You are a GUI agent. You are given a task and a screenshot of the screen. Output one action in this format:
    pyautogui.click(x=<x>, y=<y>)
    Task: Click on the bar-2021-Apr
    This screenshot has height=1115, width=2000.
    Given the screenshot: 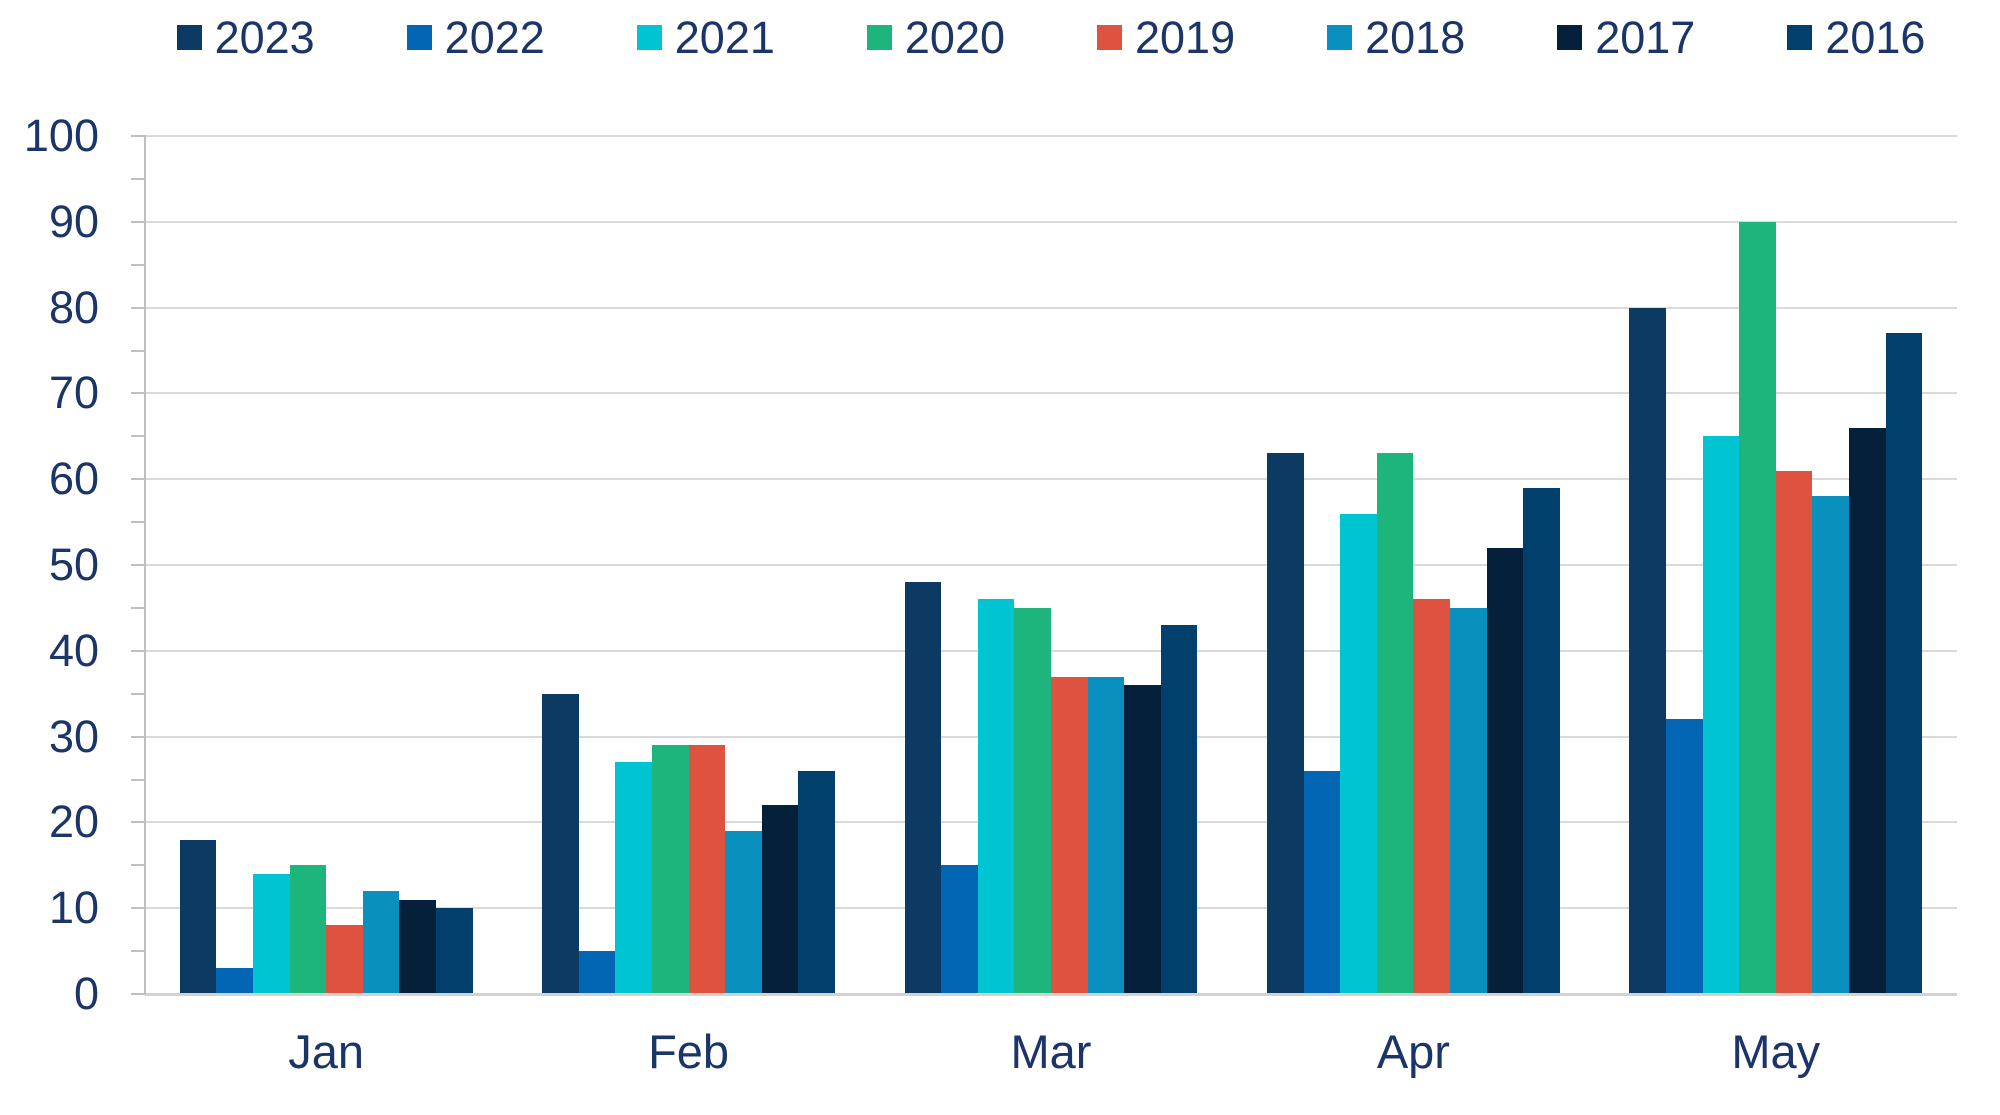 What is the action you would take?
    pyautogui.click(x=1358, y=753)
    